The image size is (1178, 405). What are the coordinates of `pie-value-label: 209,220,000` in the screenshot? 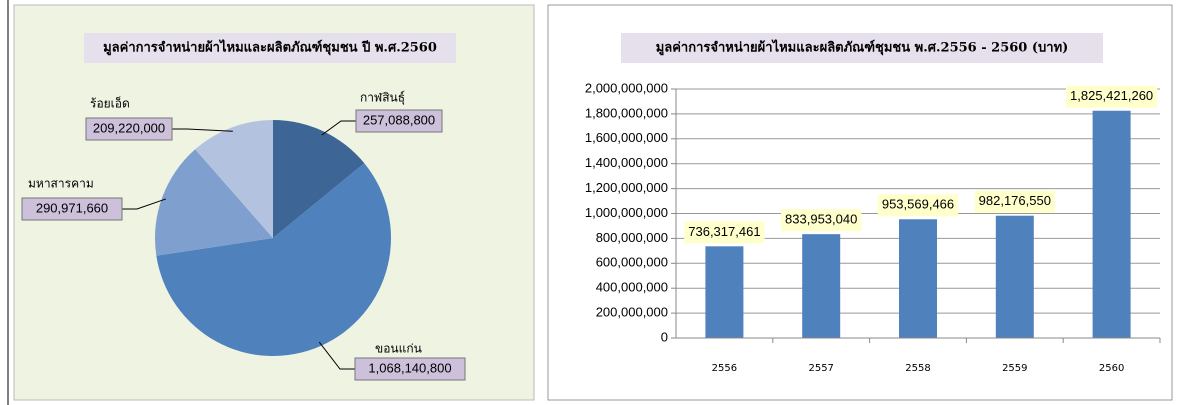 It's located at (129, 127).